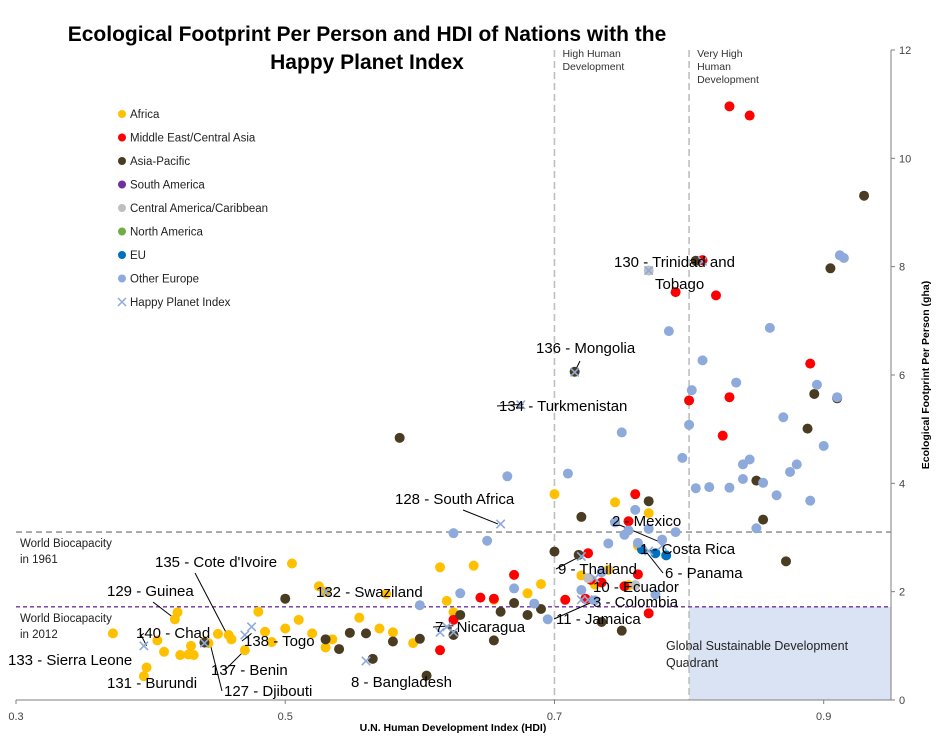 Image resolution: width=938 pixels, height=737 pixels. I want to click on legend-entry: EU, so click(138, 256).